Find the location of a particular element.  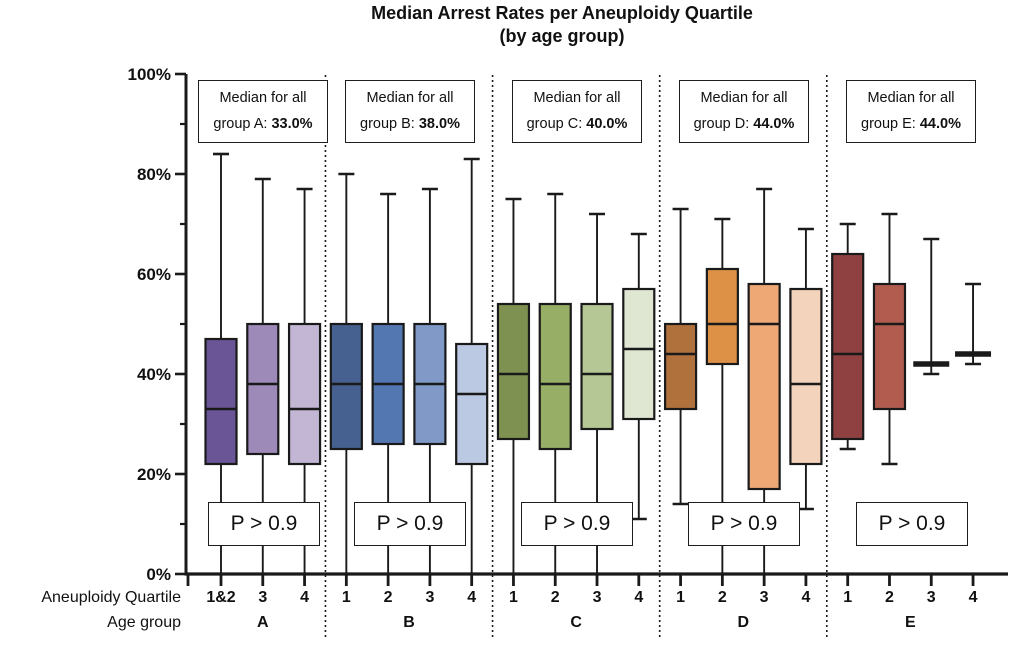

x-axis-row1-label: Aneuploidy Quartile is located at coordinates (111, 597).